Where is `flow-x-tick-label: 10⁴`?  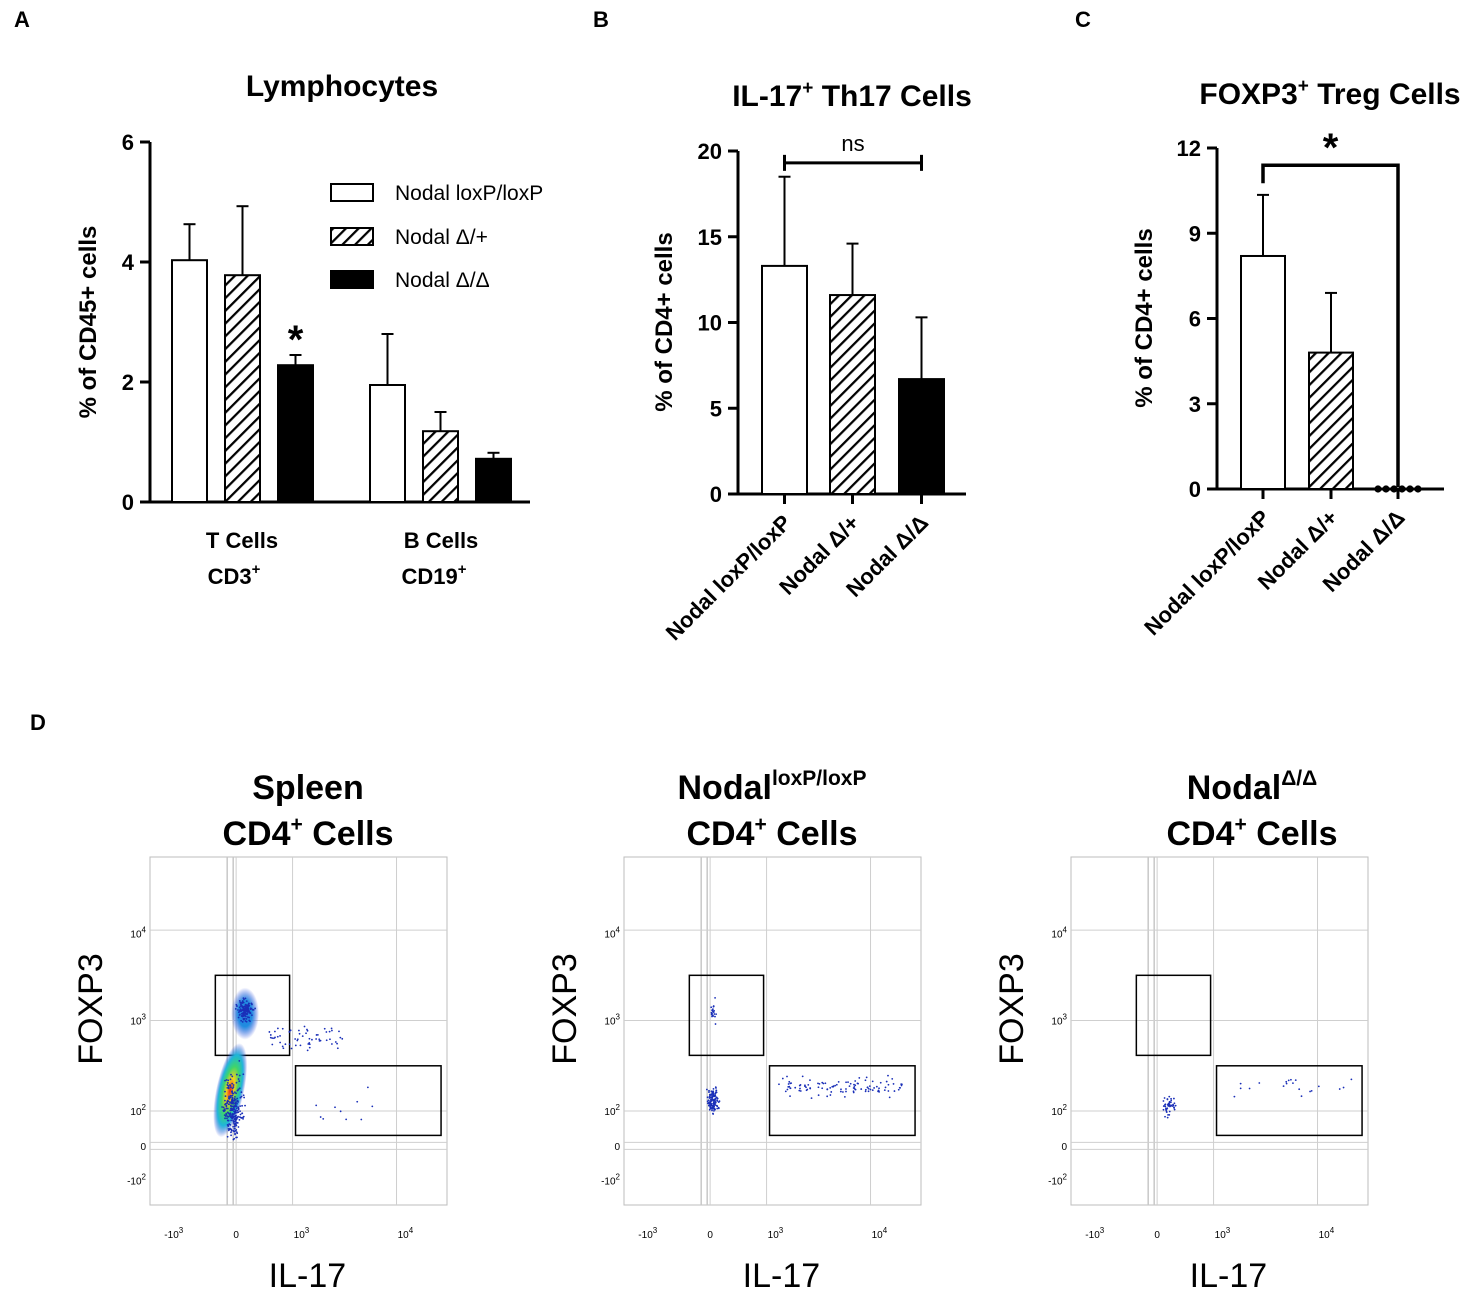
flow-x-tick-label: 10⁴ is located at coordinates (1327, 1233).